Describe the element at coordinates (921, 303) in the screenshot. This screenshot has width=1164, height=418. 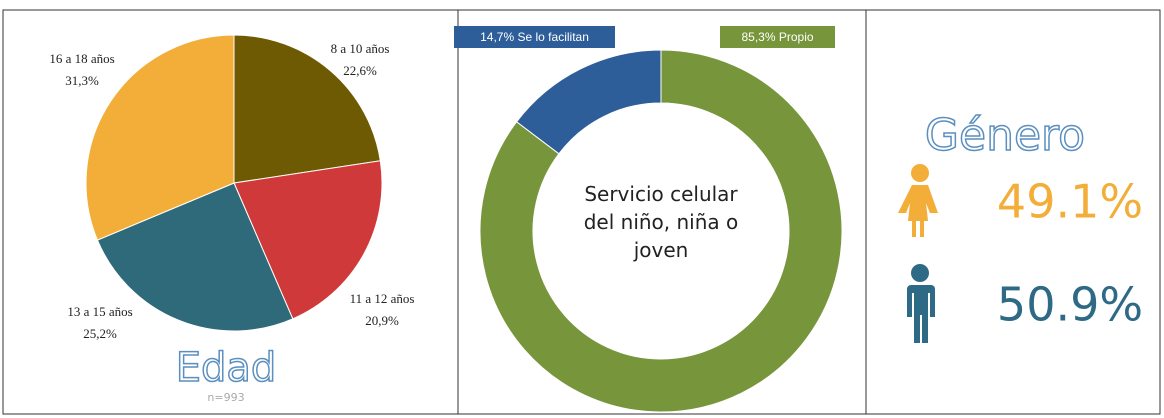
I see `male-icon` at that location.